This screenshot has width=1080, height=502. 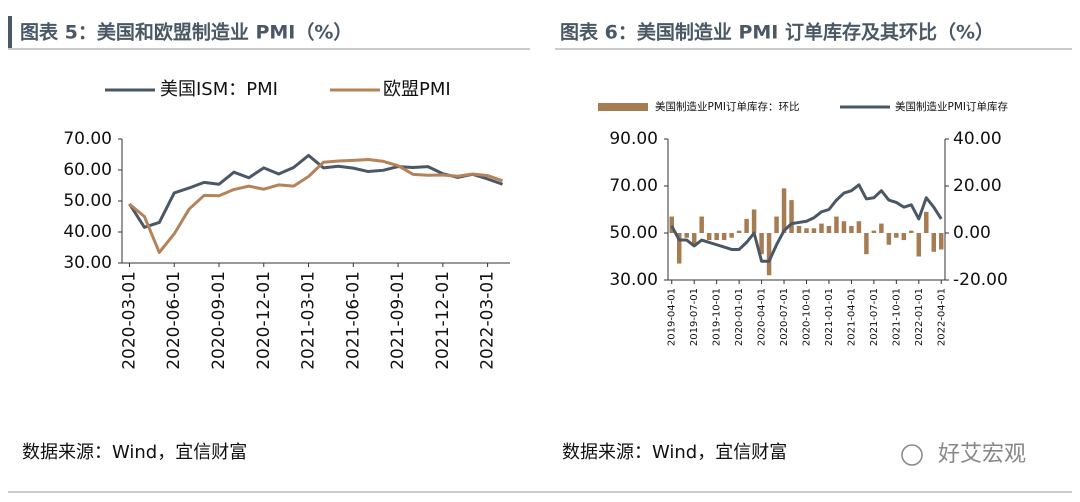 What do you see at coordinates (398, 320) in the screenshot?
I see `x-tick-label: 2021-09-01` at bounding box center [398, 320].